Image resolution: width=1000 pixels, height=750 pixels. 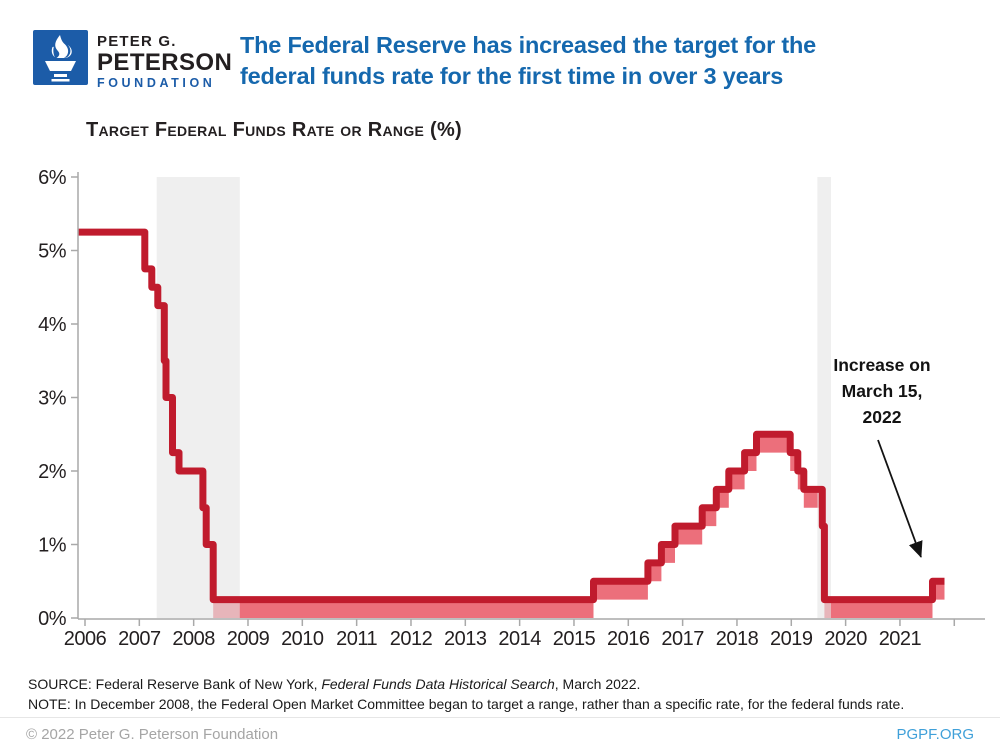 What do you see at coordinates (411, 639) in the screenshot?
I see `x-tick-label: 2012` at bounding box center [411, 639].